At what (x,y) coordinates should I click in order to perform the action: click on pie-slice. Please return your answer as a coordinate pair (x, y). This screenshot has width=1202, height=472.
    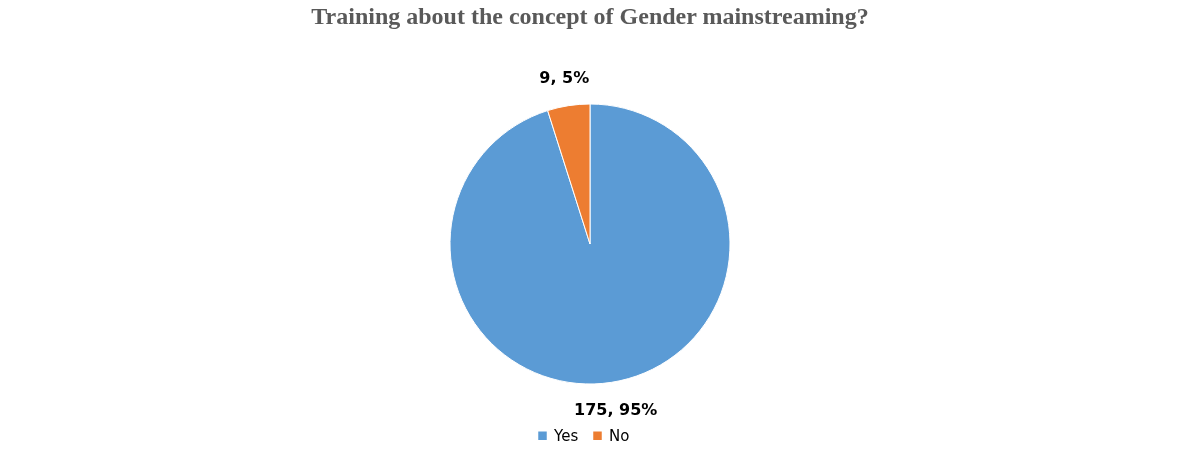
    Looking at the image, I should click on (590, 244).